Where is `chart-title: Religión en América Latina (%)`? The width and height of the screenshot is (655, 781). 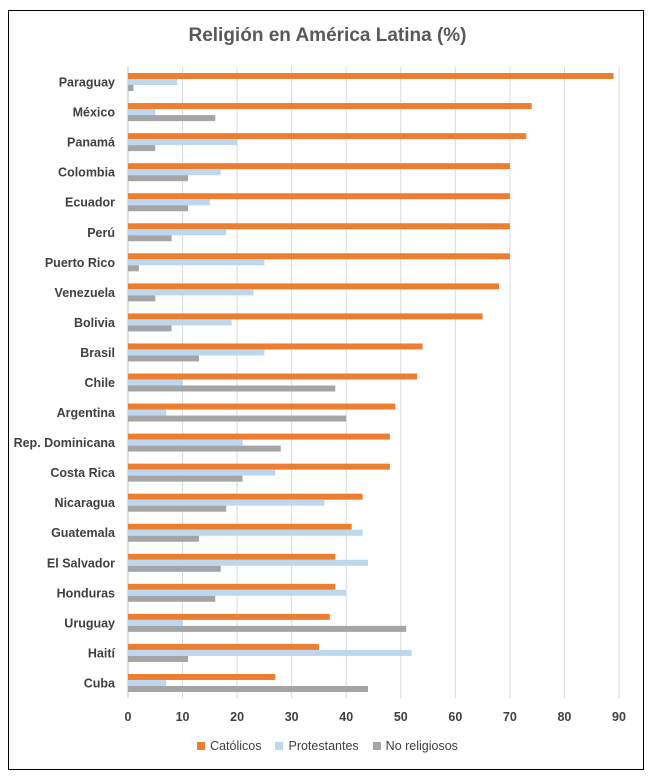
chart-title: Religión en América Latina (%) is located at coordinates (327, 35).